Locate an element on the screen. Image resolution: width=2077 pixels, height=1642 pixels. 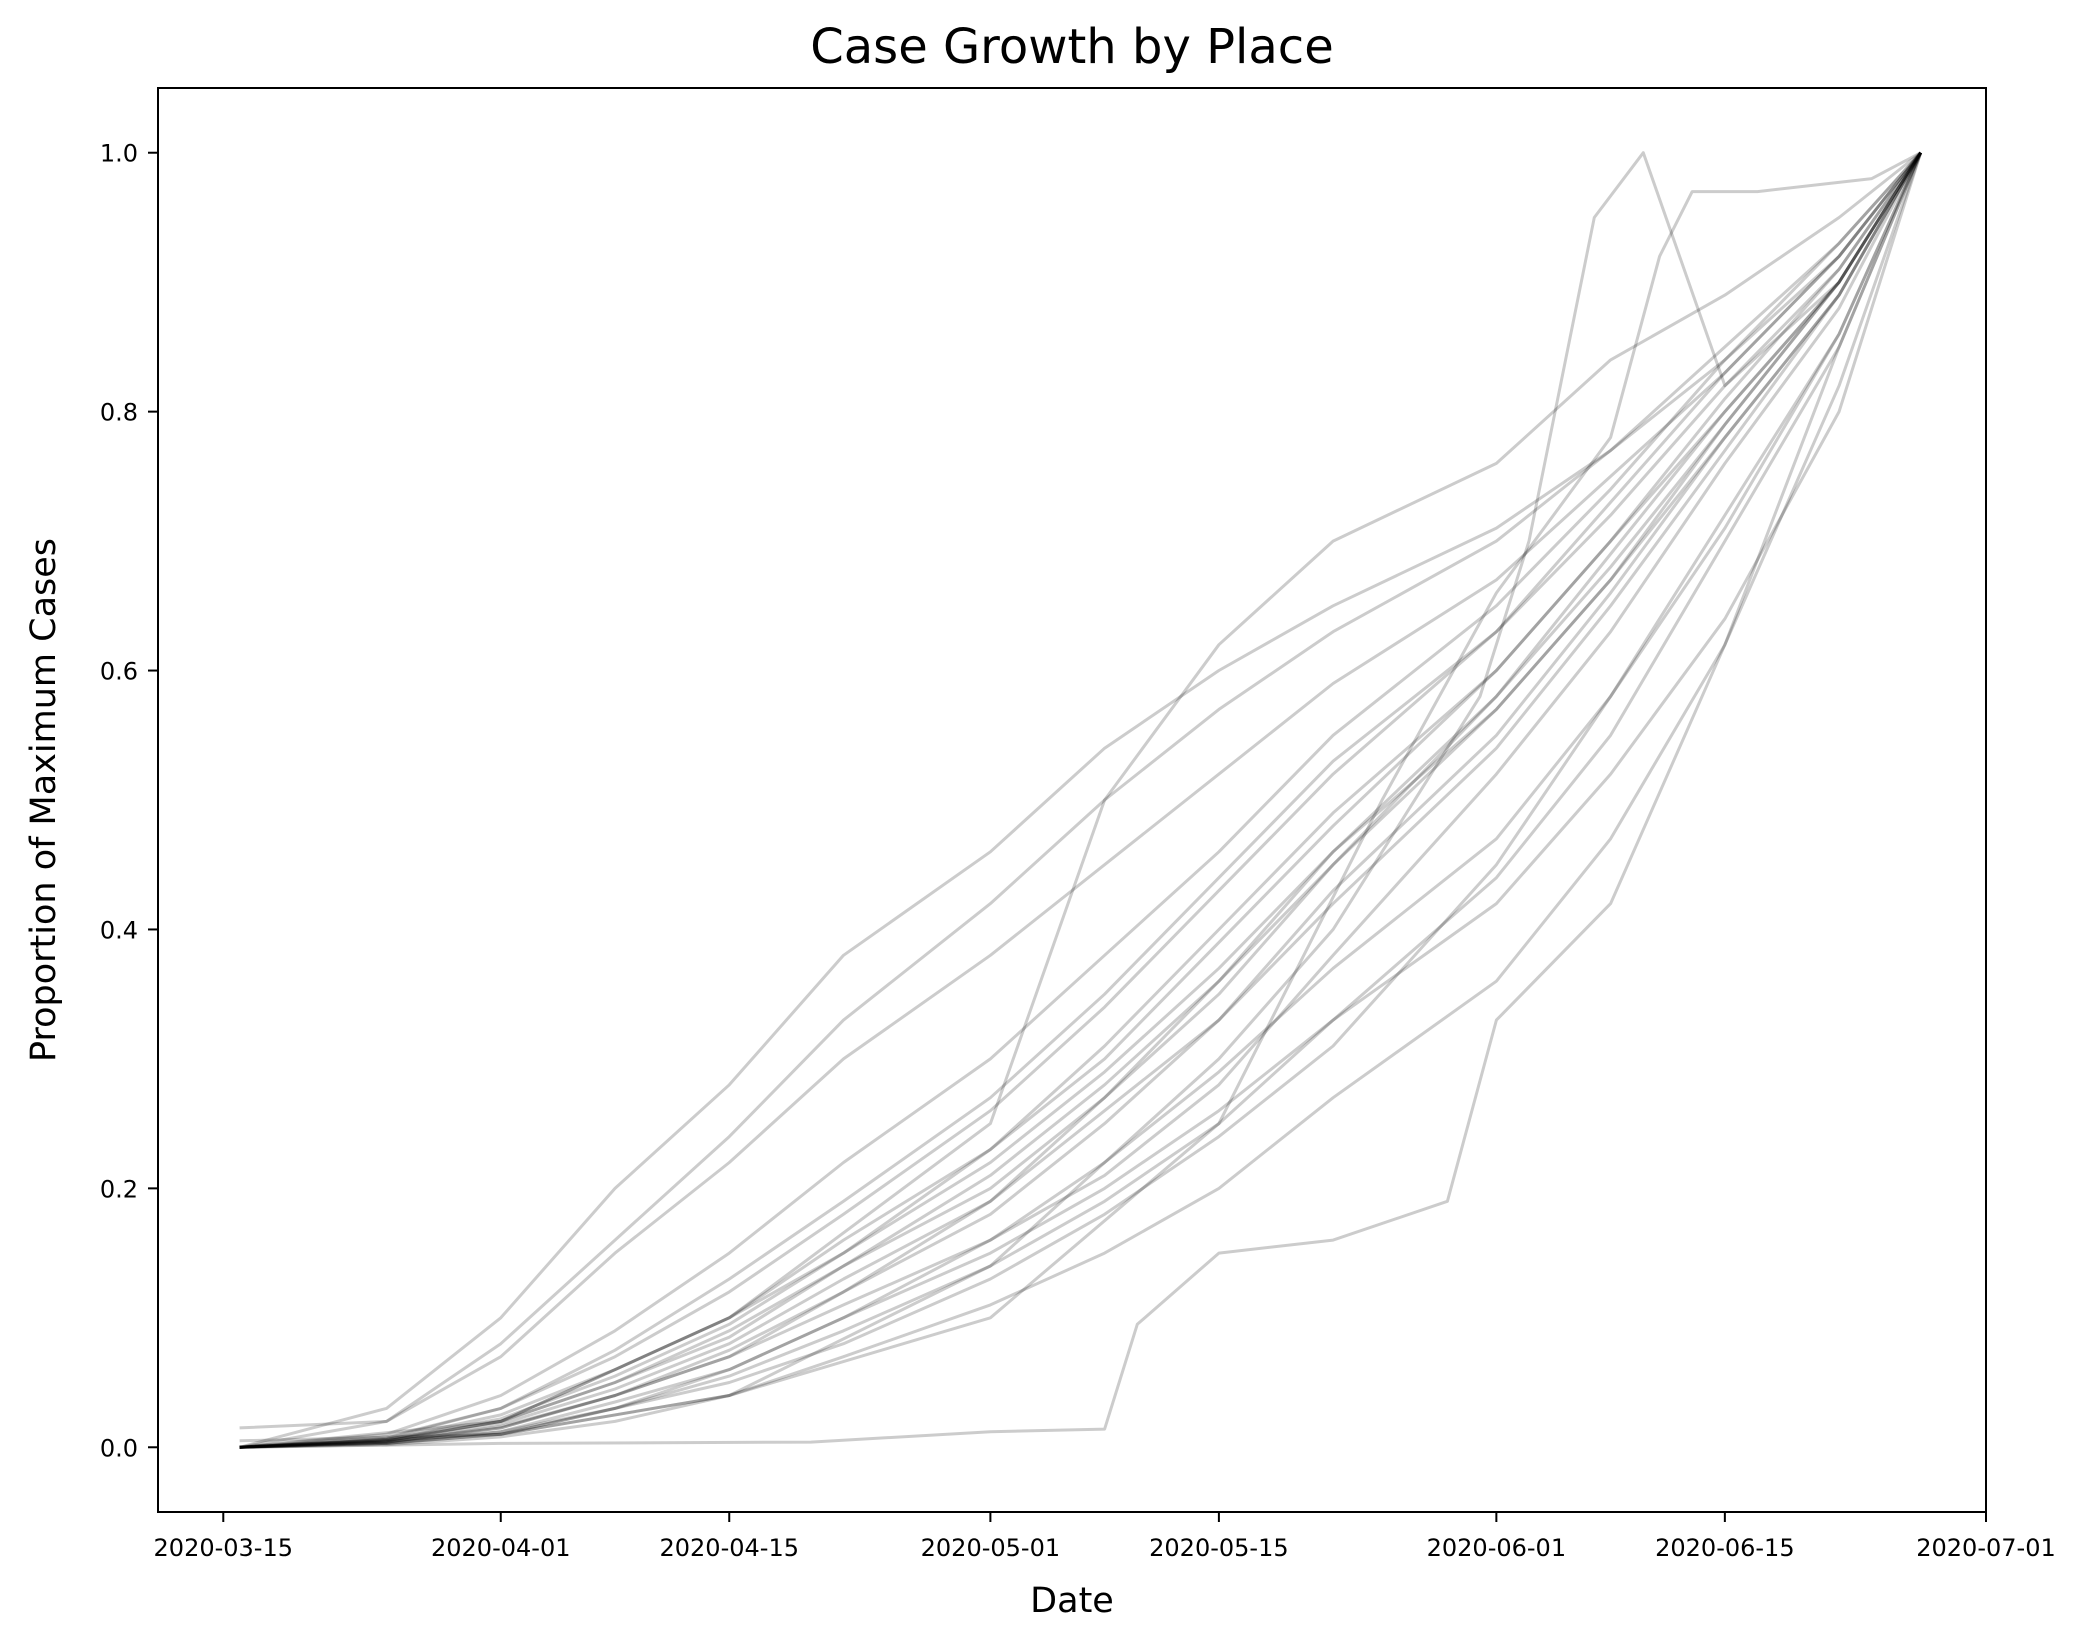
x-tick-label: 2020-06-15 is located at coordinates (1724, 1548).